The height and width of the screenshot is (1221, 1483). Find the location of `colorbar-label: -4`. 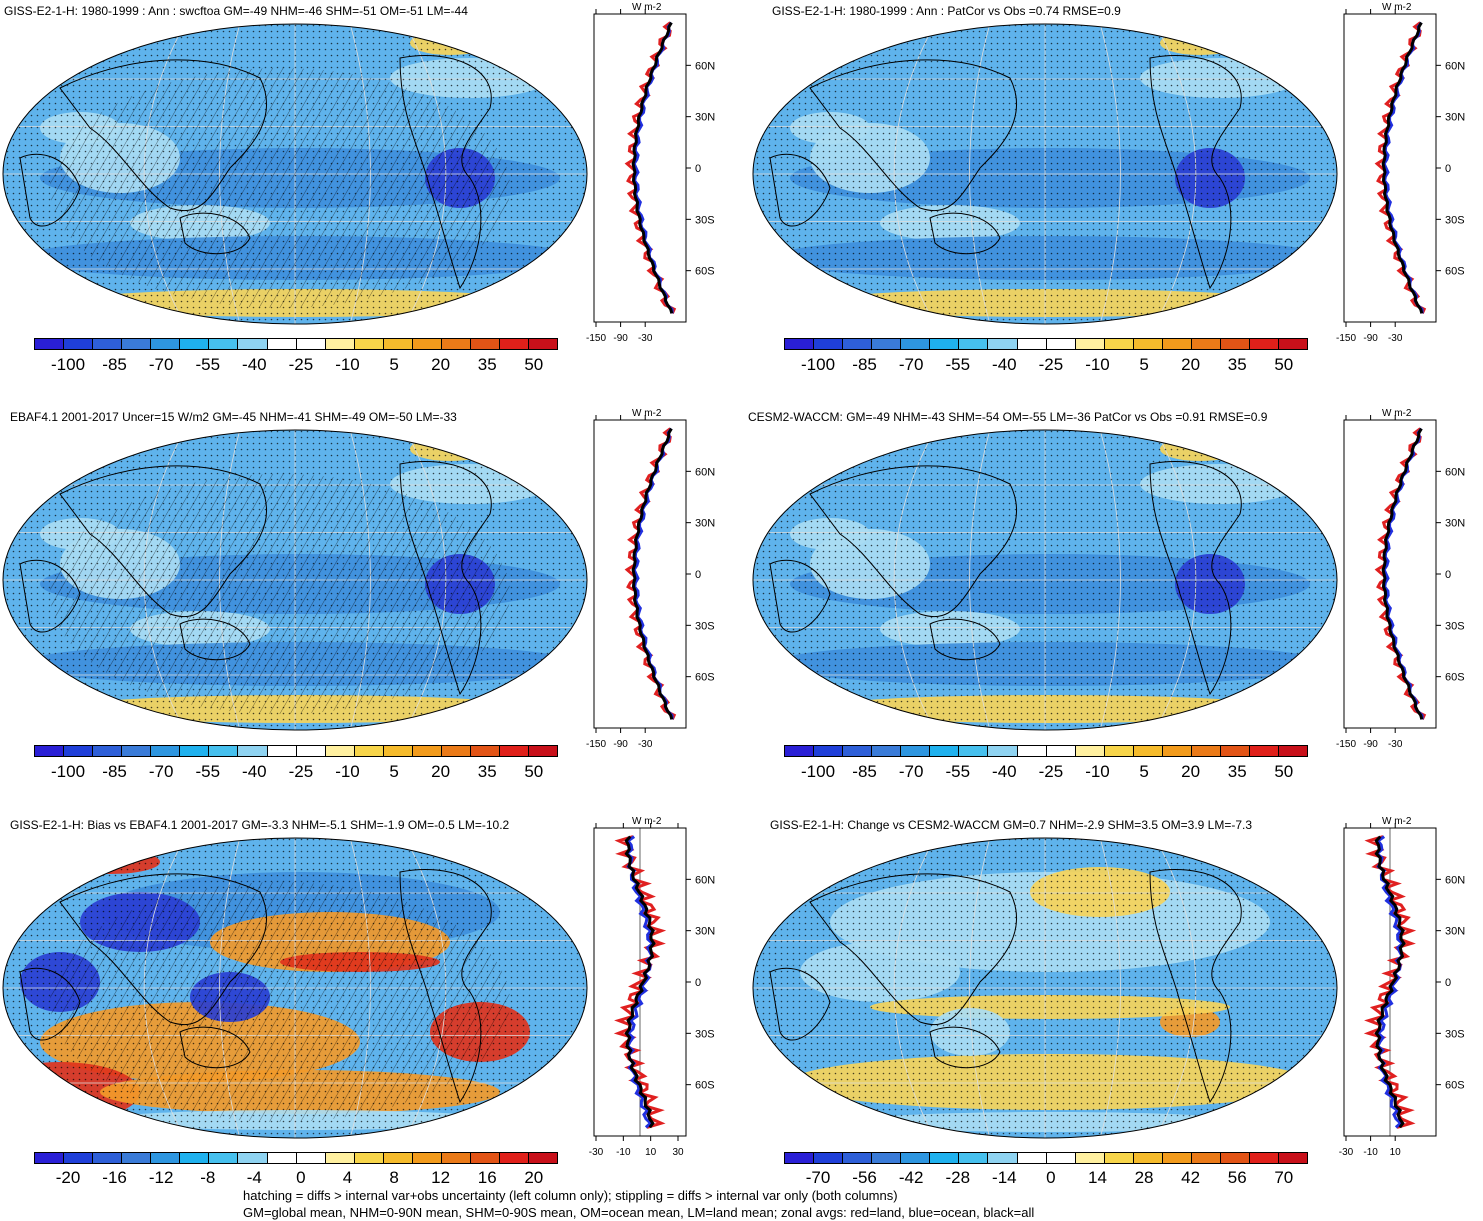

colorbar-label: -4 is located at coordinates (254, 1177).